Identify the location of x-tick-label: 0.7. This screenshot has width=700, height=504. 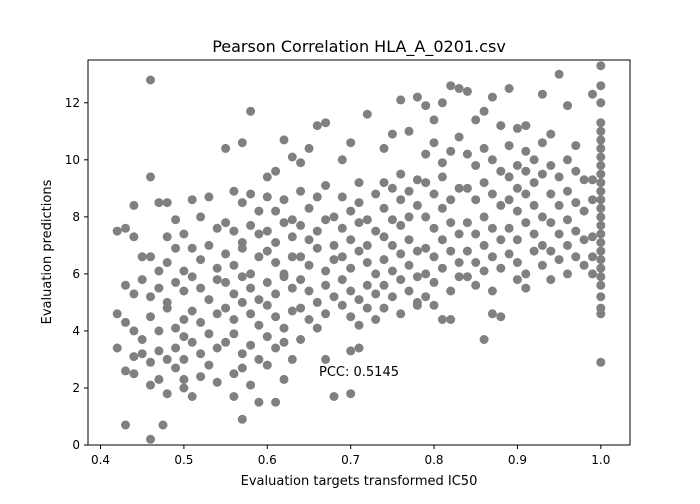
(350, 460).